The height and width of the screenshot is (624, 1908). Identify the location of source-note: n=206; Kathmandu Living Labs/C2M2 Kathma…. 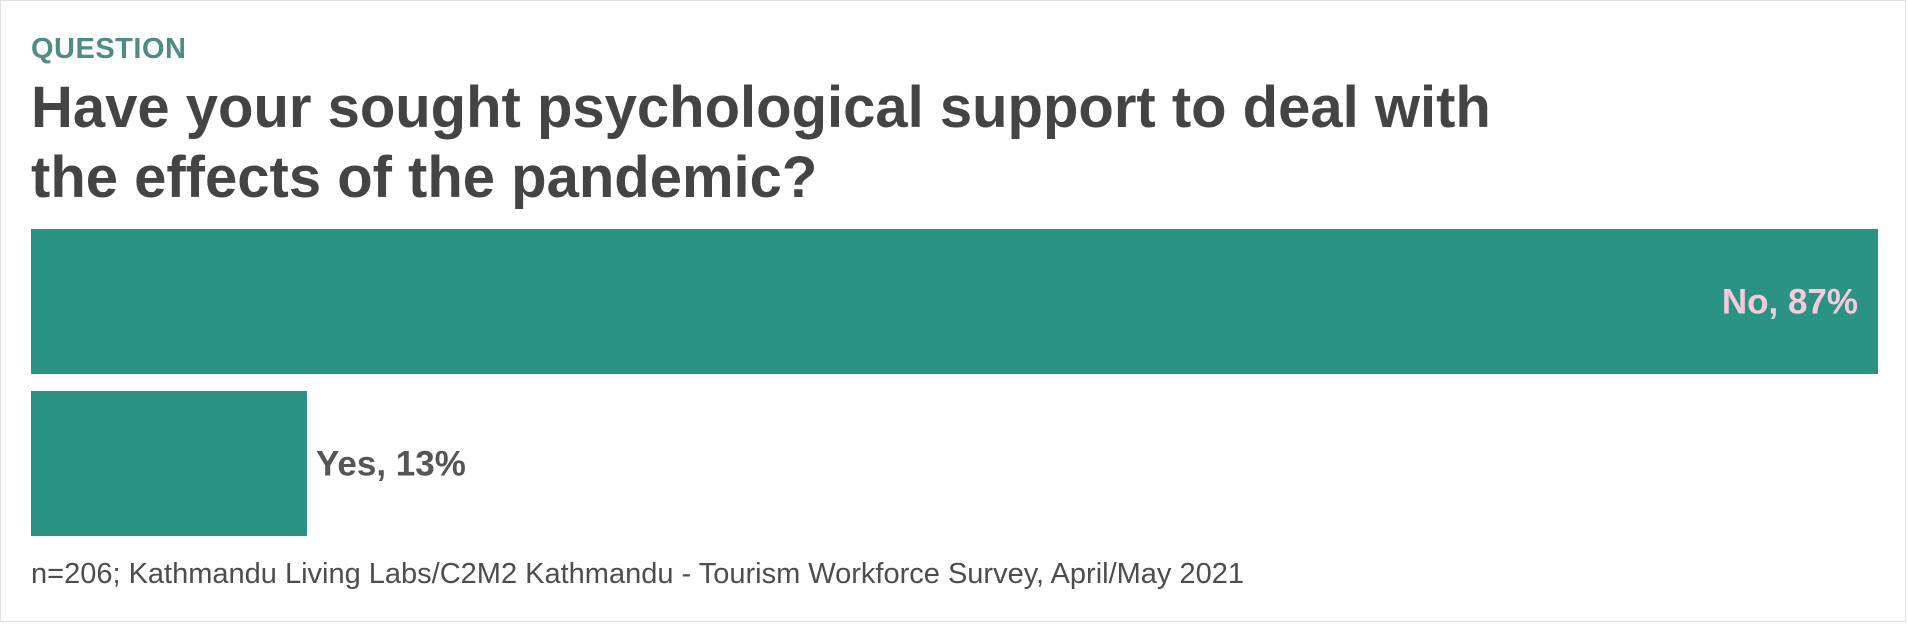
(637, 574).